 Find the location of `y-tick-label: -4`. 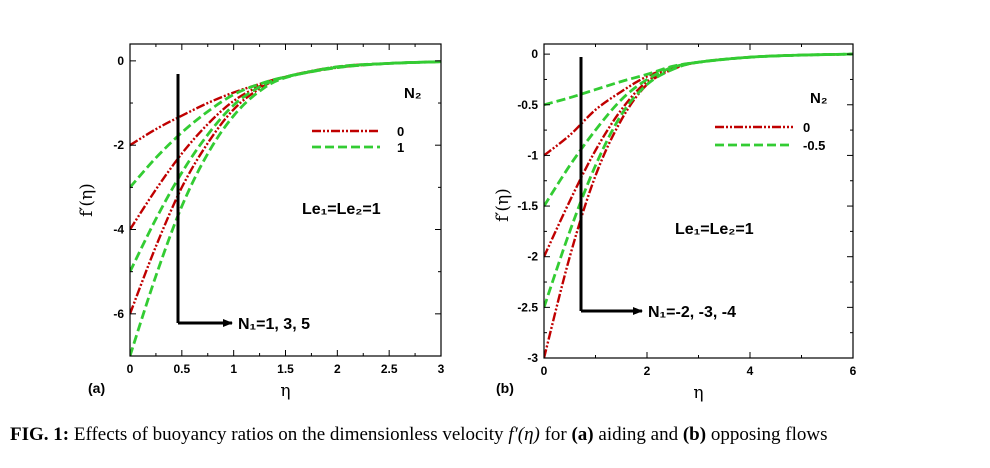

y-tick-label: -4 is located at coordinates (118, 230).